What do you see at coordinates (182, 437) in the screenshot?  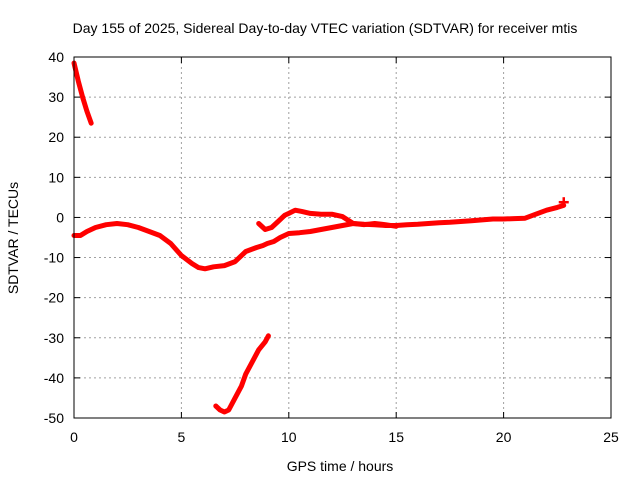 I see `x-tick-label: 5` at bounding box center [182, 437].